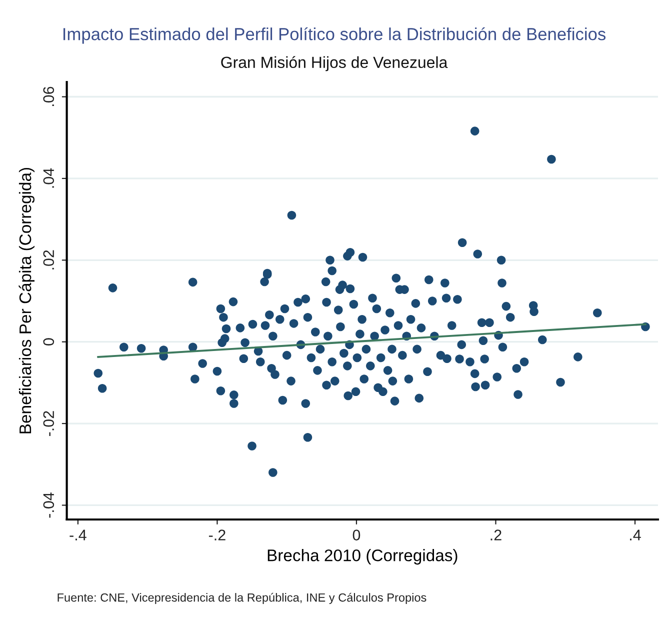 The width and height of the screenshot is (668, 617). What do you see at coordinates (48, 342) in the screenshot?
I see `y-tick-label: 0` at bounding box center [48, 342].